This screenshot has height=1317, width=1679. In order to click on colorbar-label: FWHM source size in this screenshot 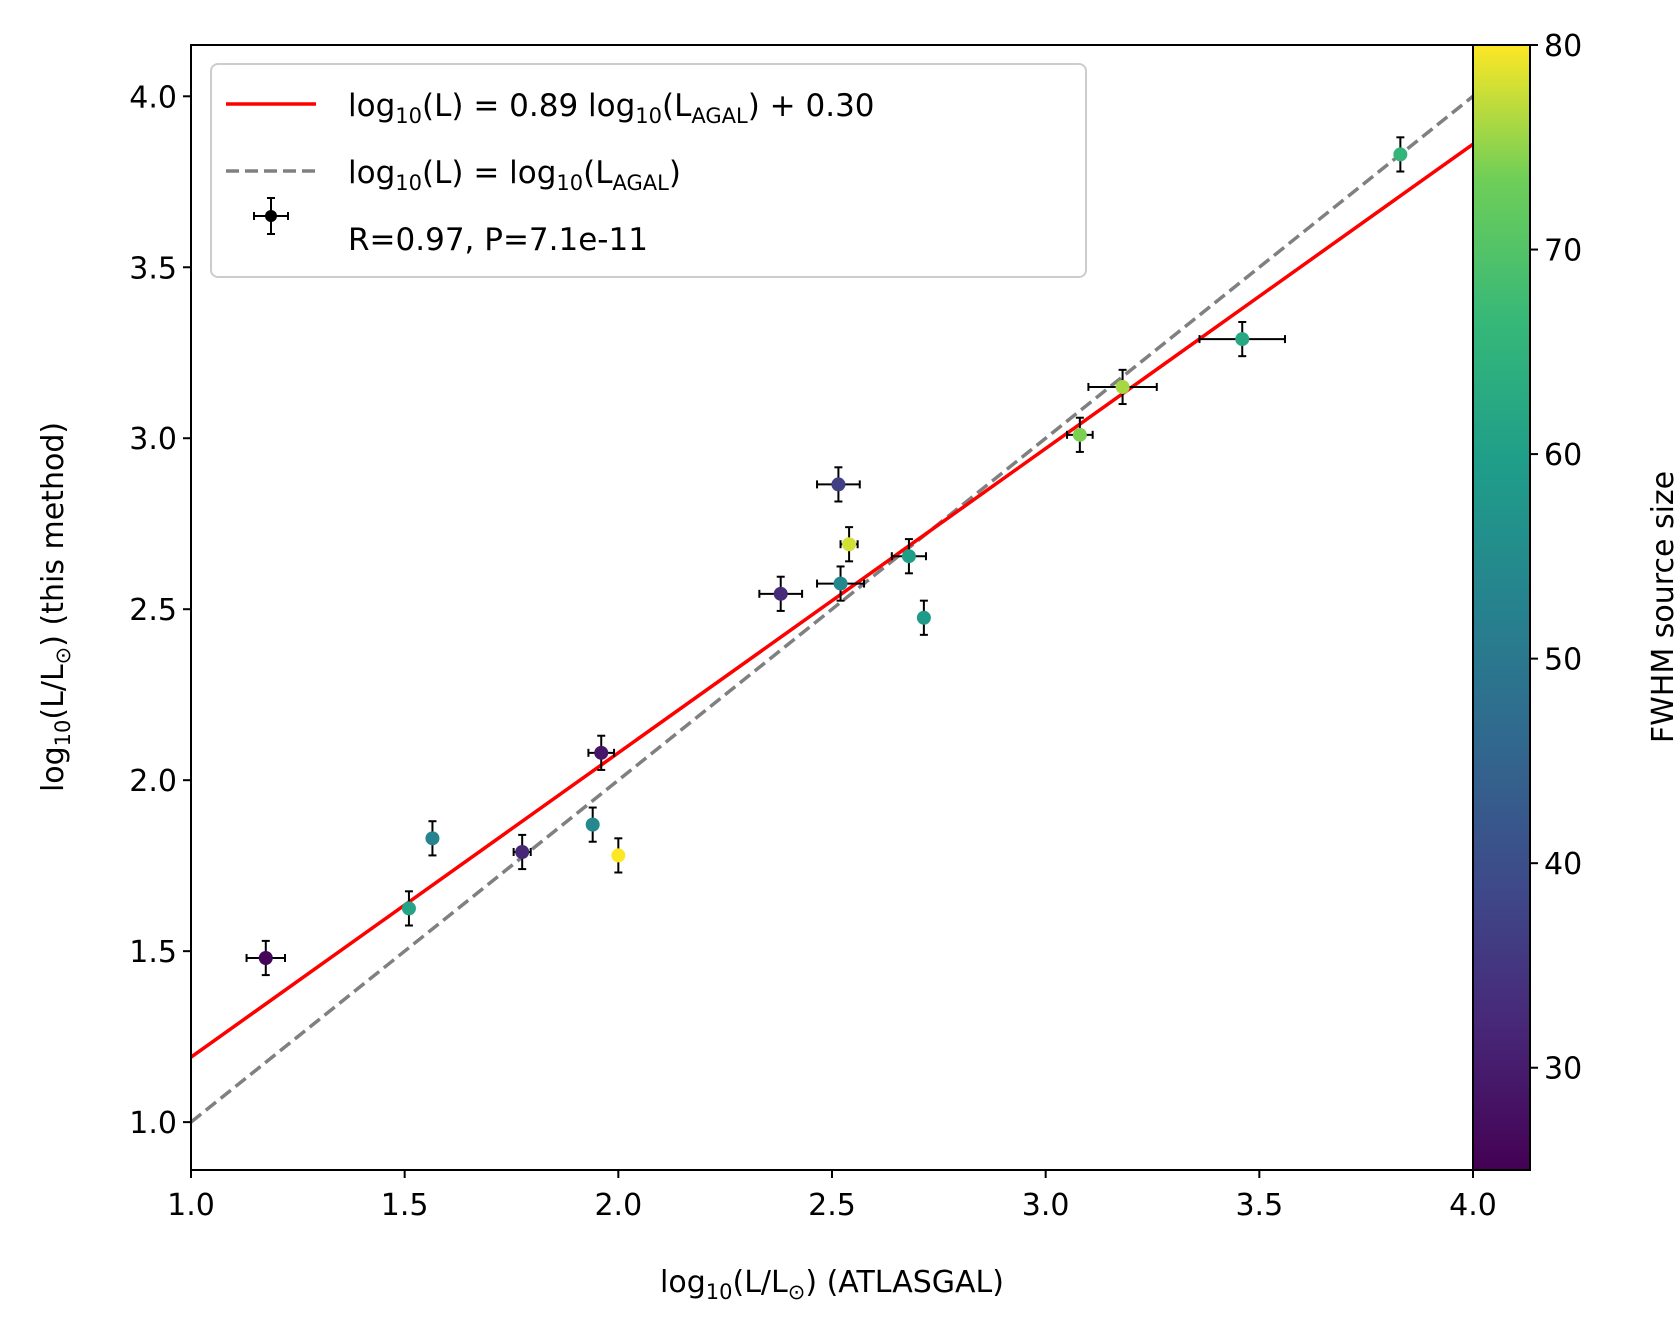, I will do `click(1662, 607)`.